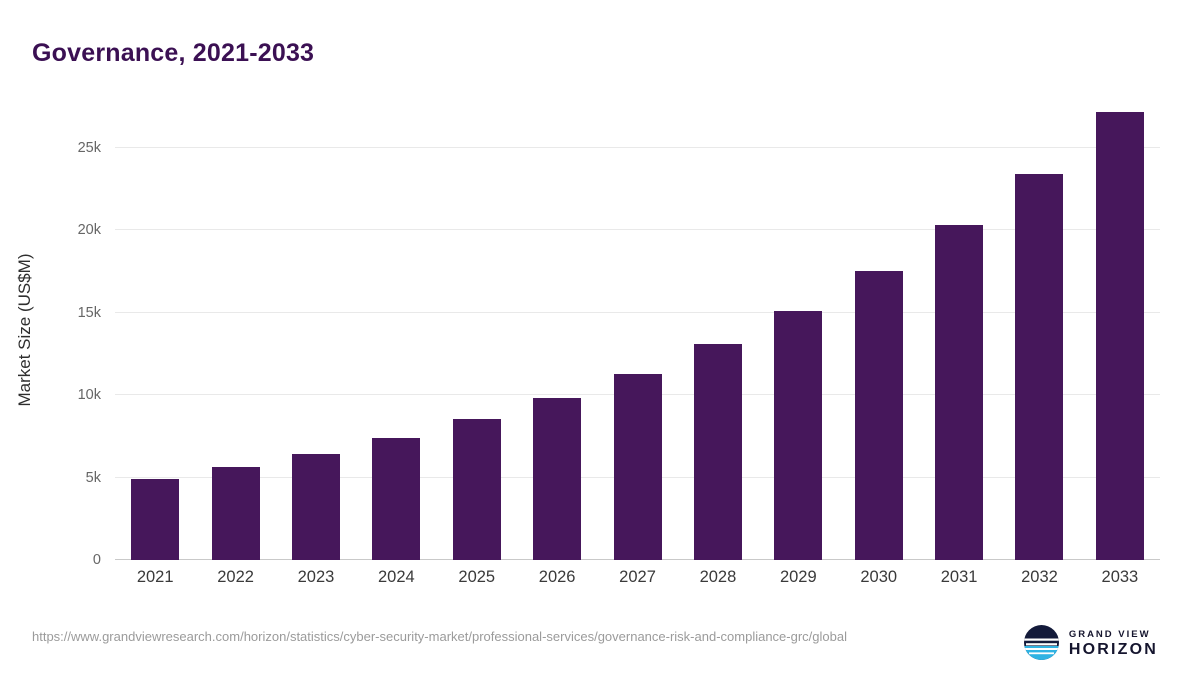  Describe the element at coordinates (396, 577) in the screenshot. I see `x-tick-label-2024: 2024` at that location.